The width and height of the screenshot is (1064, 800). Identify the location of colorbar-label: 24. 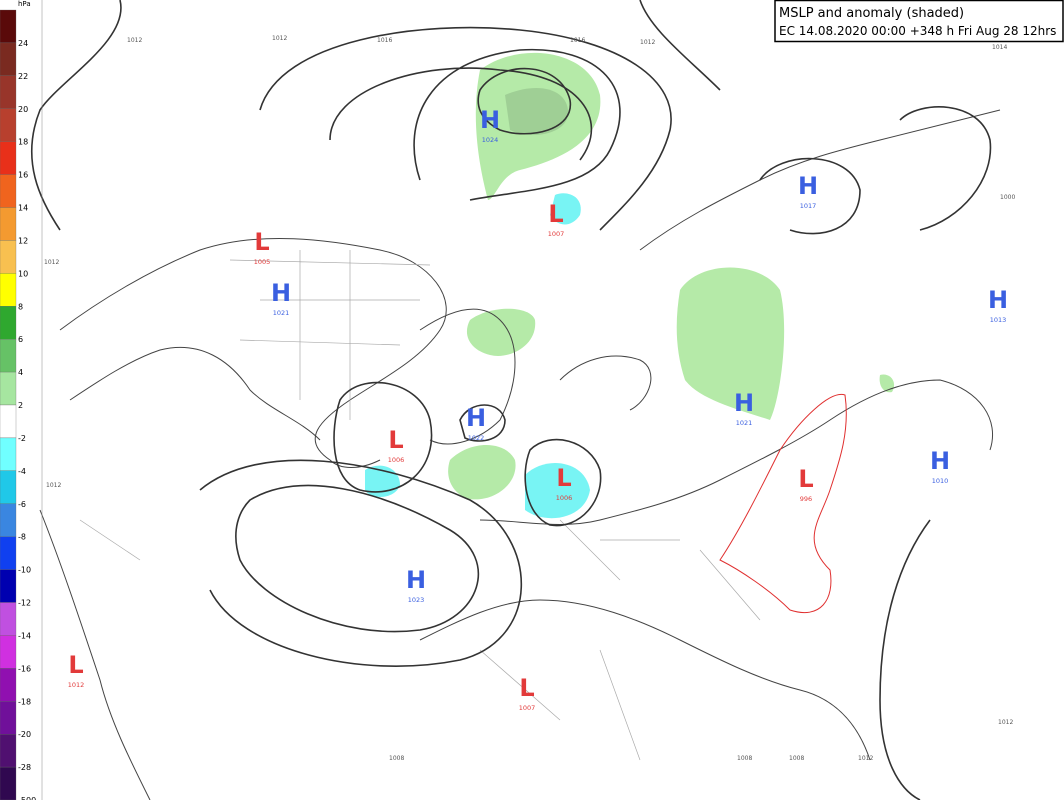
(23, 43).